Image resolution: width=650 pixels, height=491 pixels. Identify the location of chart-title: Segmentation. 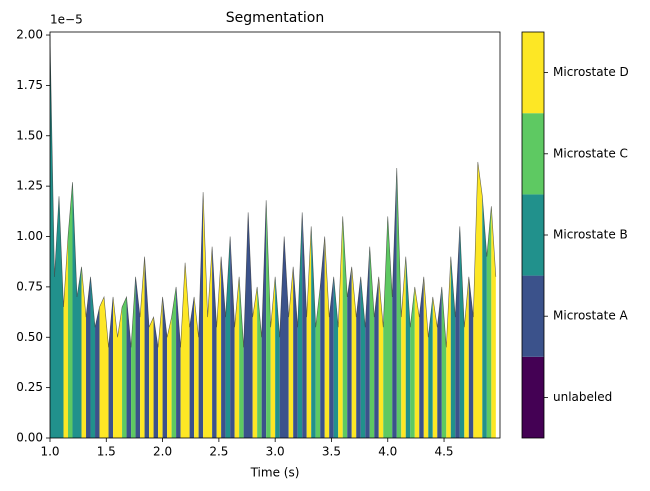
(275, 18).